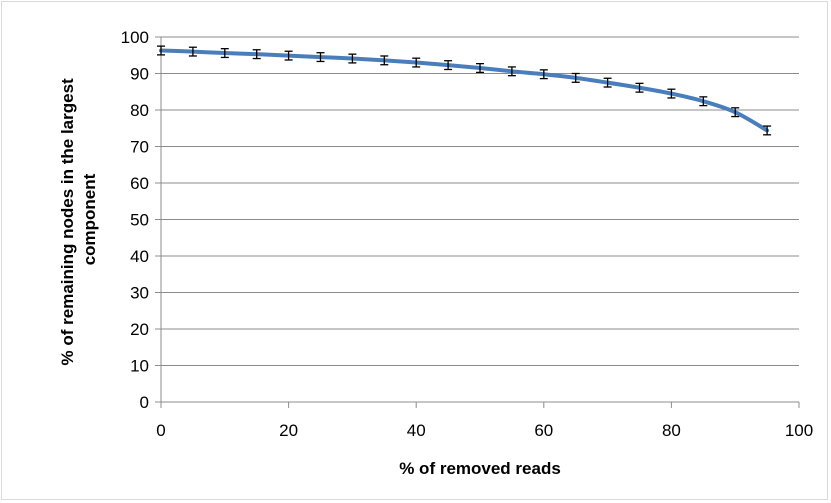  Describe the element at coordinates (139, 183) in the screenshot. I see `y-tick-label-60: 60` at that location.